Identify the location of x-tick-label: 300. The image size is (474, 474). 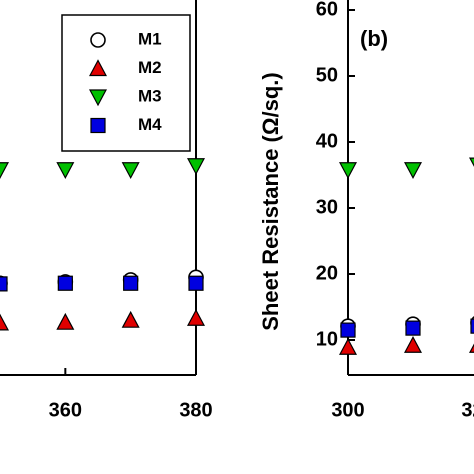
(347, 410).